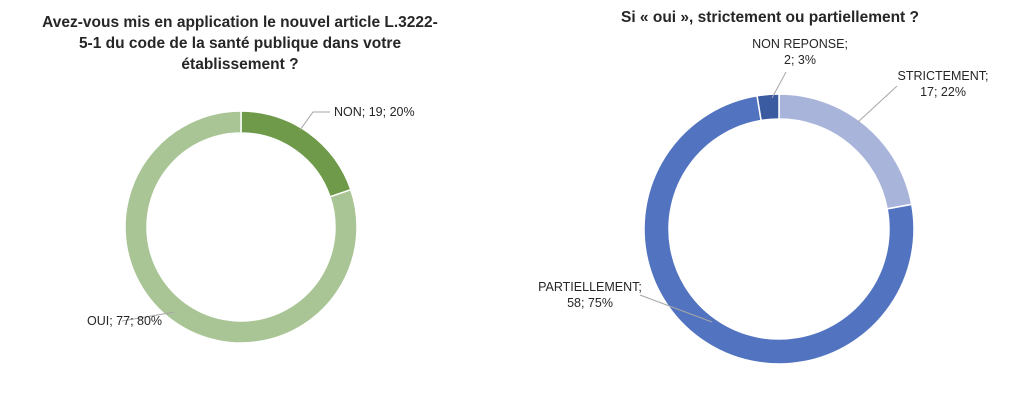 The width and height of the screenshot is (1024, 410). What do you see at coordinates (124, 321) in the screenshot?
I see `data-label-oui: OUI; 77; 80%` at bounding box center [124, 321].